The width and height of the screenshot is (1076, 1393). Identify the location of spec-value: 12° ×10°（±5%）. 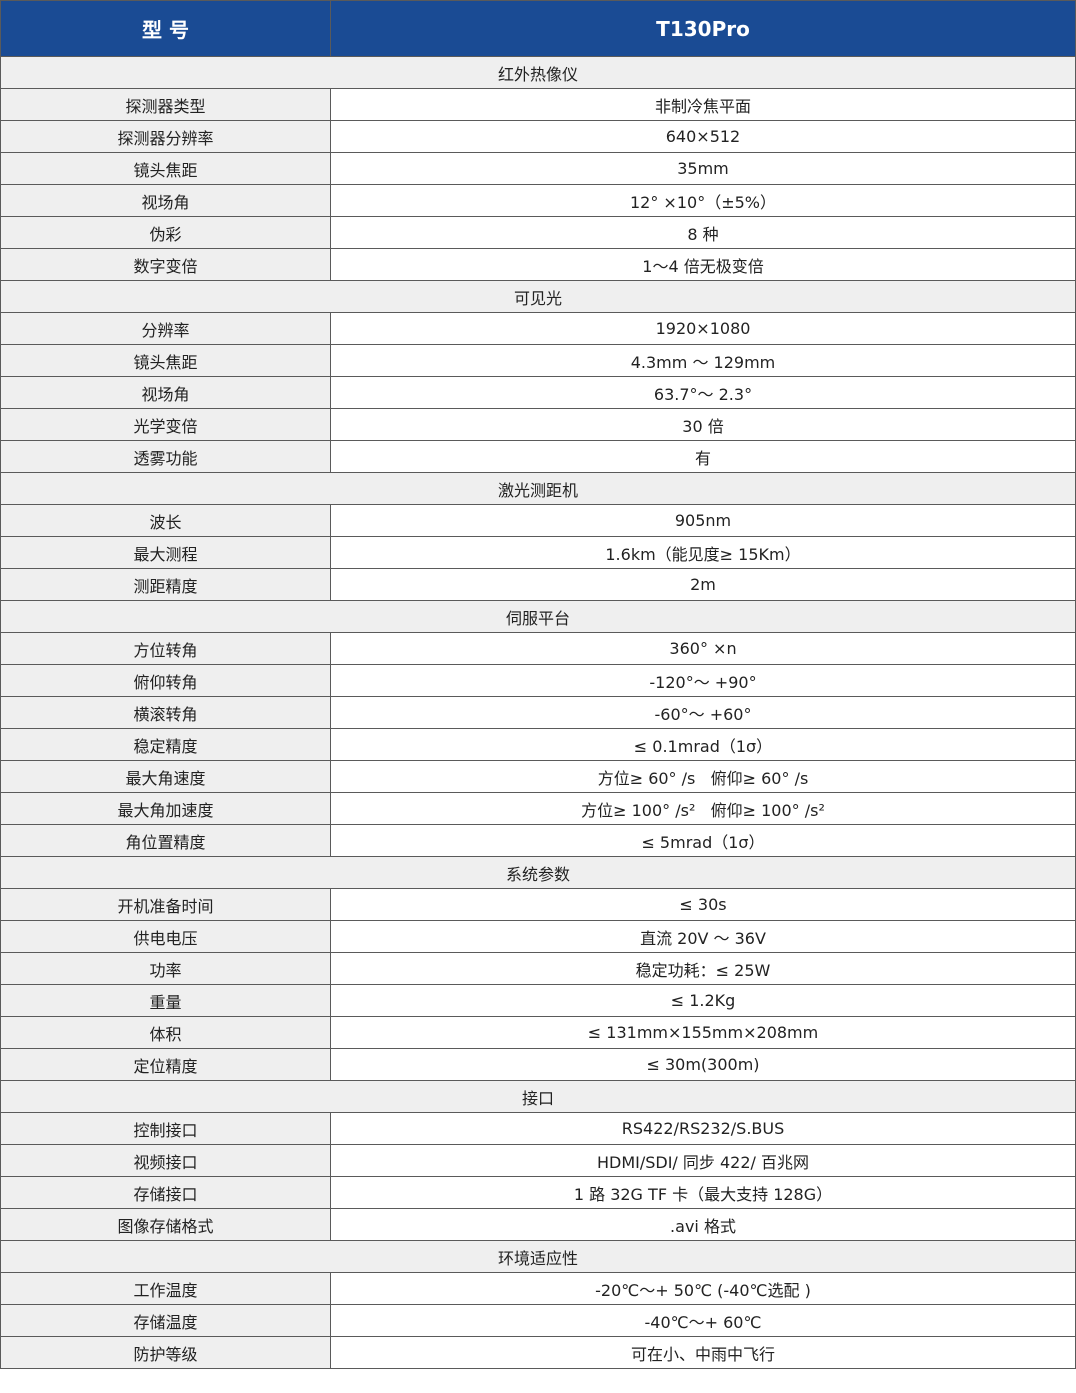
(703, 200).